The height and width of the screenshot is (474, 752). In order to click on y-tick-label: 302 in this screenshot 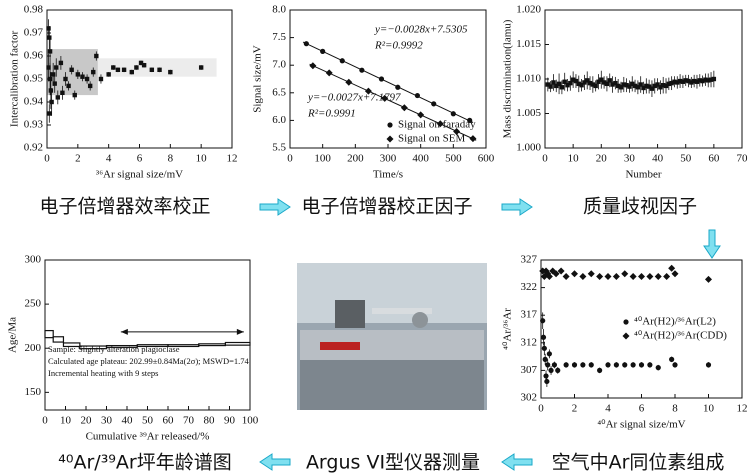, I will do `click(529, 398)`.